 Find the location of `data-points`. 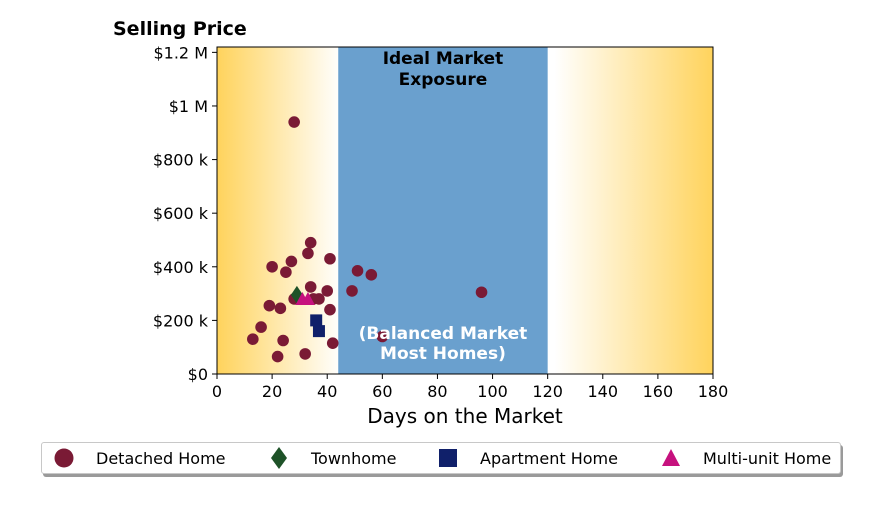

data-points is located at coordinates (367, 239).